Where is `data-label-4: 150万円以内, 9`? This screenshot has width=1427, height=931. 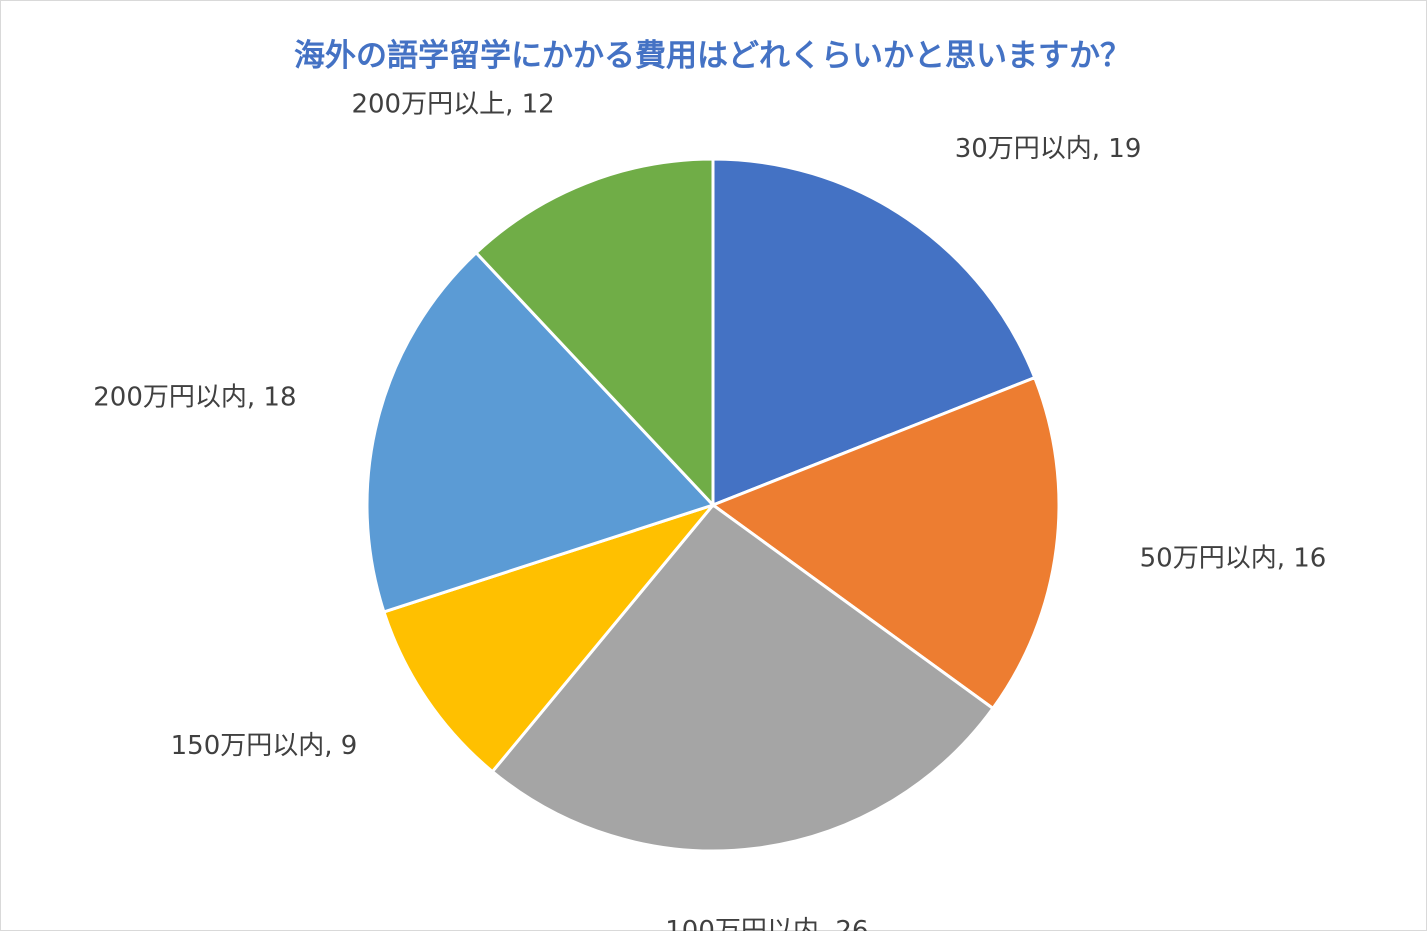
data-label-4: 150万円以内, 9 is located at coordinates (264, 746).